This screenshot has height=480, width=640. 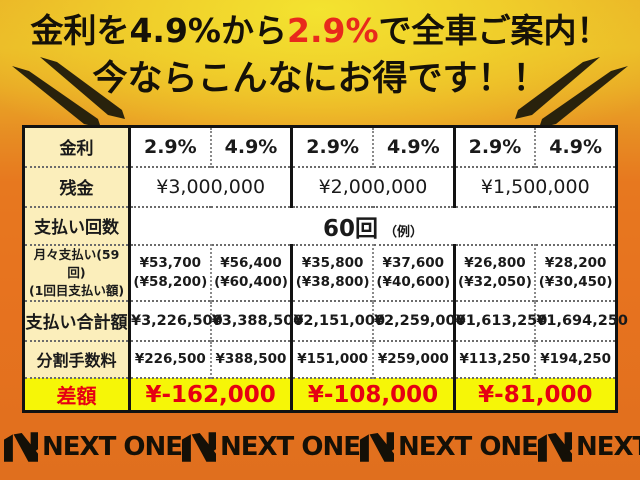 I want to click on balance-row: 残金 ¥3,000,000 ¥2,000,000 ¥1,500,000, so click(x=320, y=186).